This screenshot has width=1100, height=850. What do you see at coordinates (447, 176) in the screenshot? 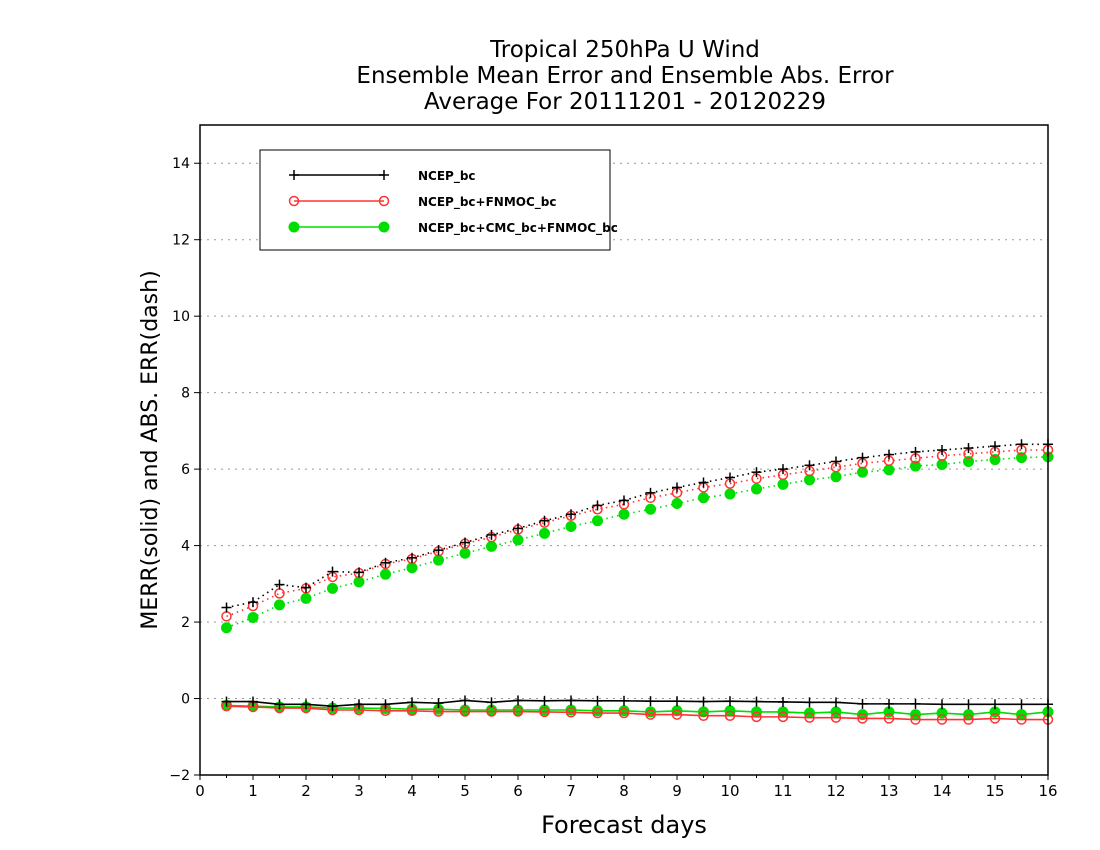
I see `legend-label: NCEP_bc` at bounding box center [447, 176].